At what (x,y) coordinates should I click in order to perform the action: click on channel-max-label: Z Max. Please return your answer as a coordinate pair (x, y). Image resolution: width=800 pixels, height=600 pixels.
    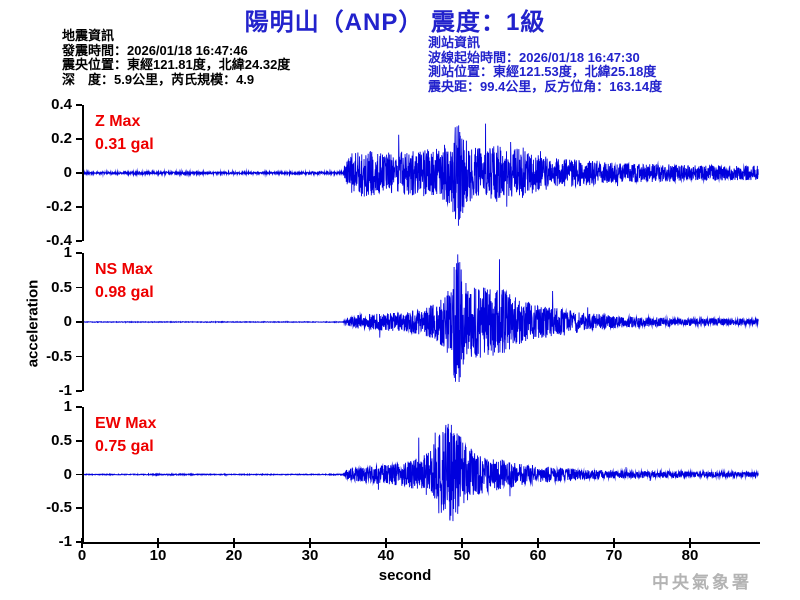
    Looking at the image, I should click on (118, 121).